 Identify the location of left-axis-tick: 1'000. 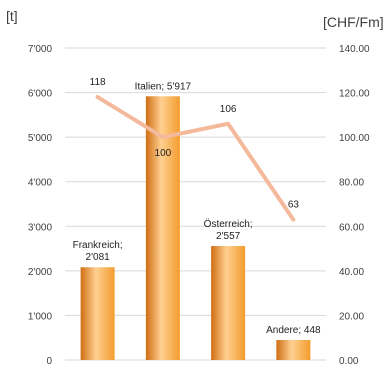
(40, 316).